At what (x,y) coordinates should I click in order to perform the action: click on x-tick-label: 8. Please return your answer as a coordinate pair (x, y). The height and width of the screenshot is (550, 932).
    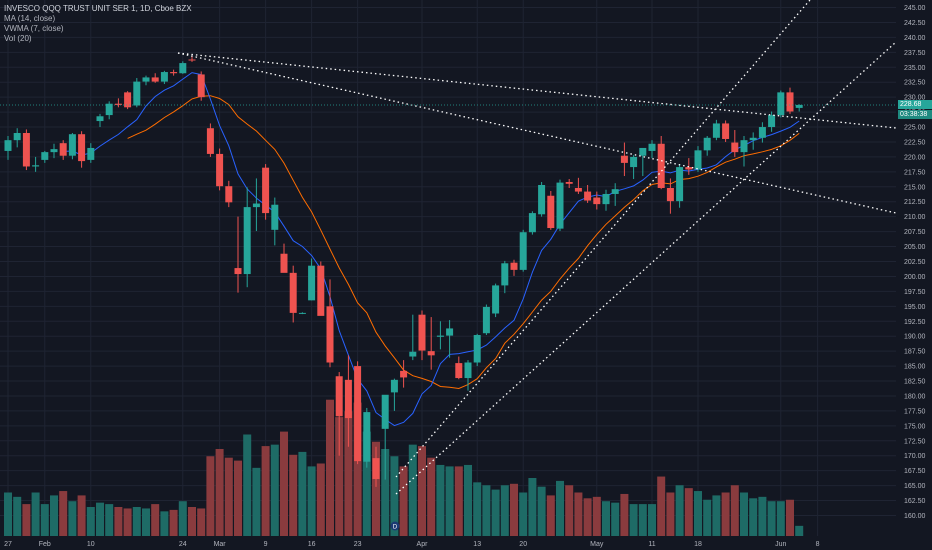
    Looking at the image, I should click on (818, 544).